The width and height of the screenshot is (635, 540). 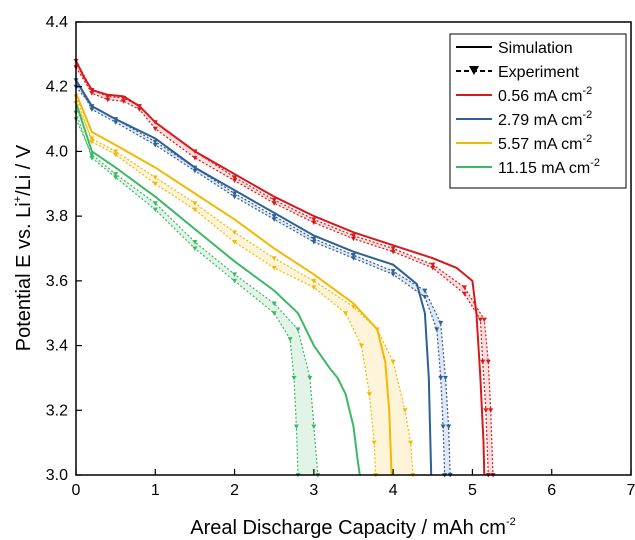 I want to click on legend-box, so click(x=538, y=111).